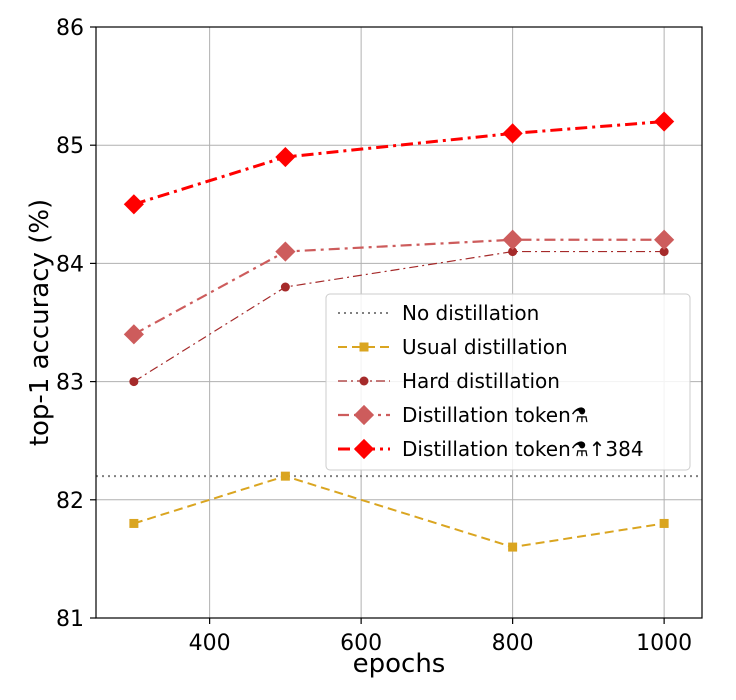  Describe the element at coordinates (70, 146) in the screenshot. I see `y-tick-label: 85` at that location.